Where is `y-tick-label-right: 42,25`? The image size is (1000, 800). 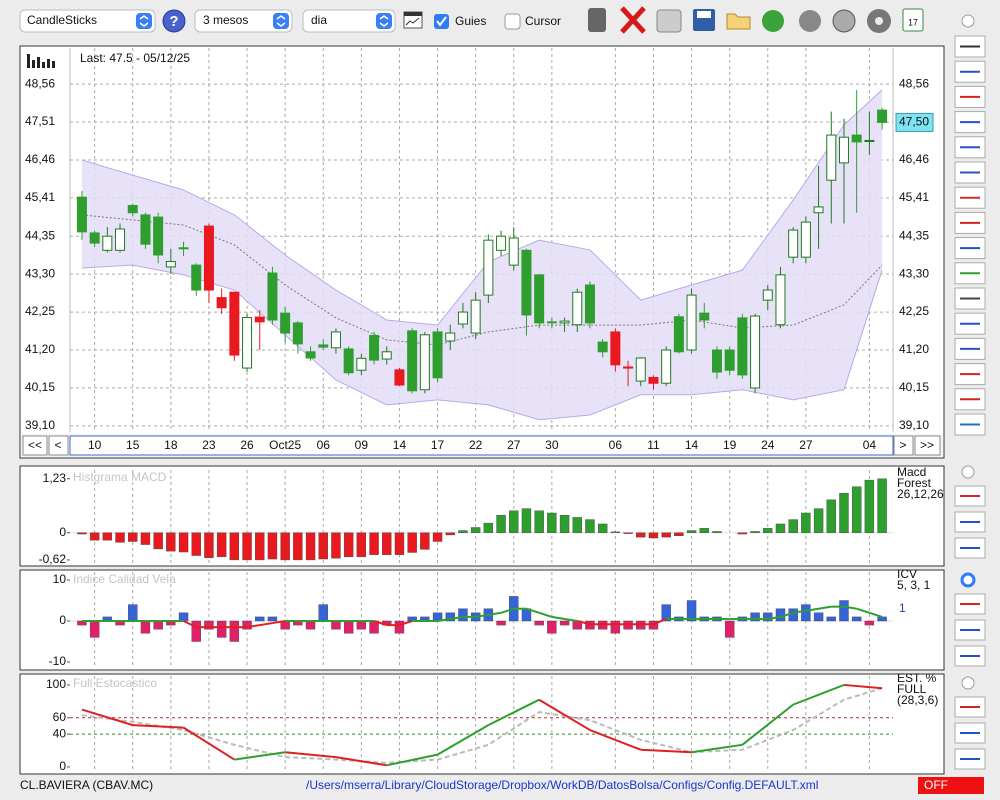 y-tick-label-right: 42,25 is located at coordinates (914, 311).